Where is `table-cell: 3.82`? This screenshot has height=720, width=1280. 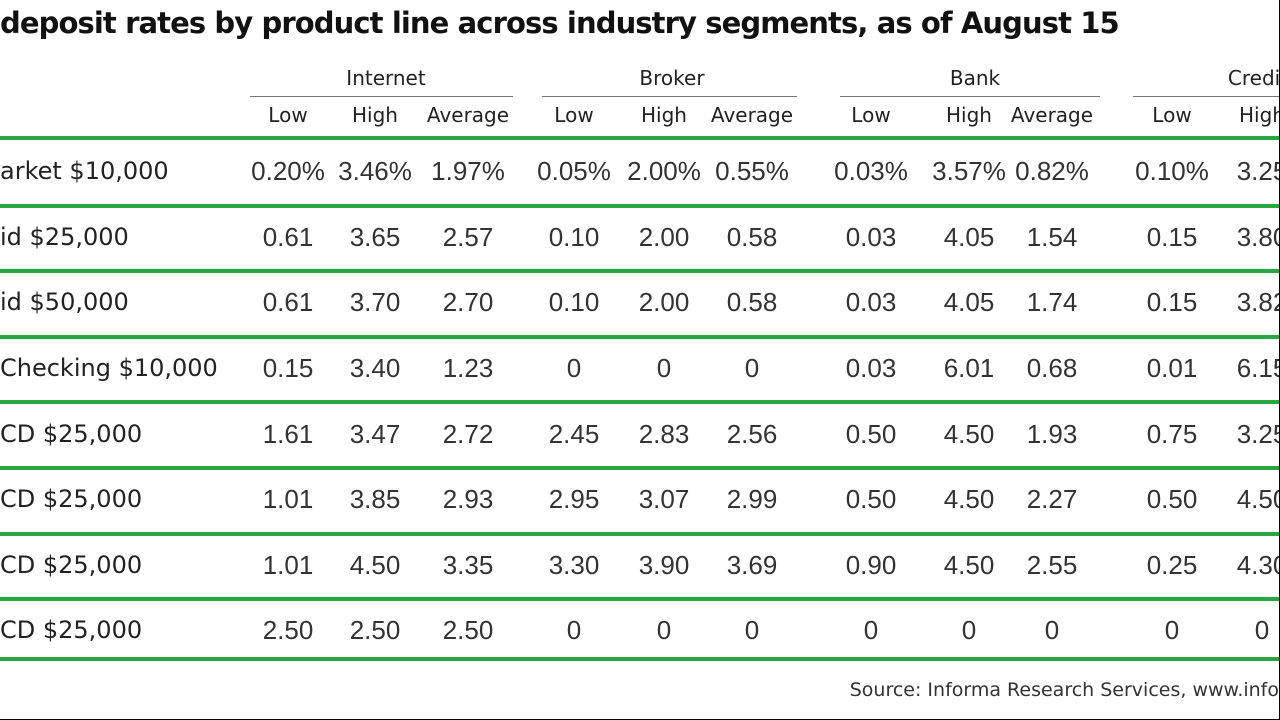
table-cell: 3.82 is located at coordinates (1257, 302).